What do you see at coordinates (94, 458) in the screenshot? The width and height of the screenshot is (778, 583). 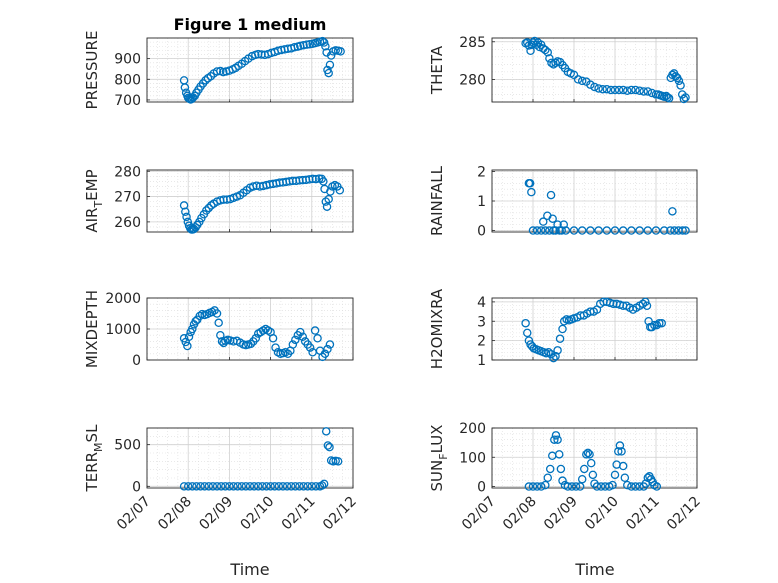 I see `y-axis-label: TERRMSL` at bounding box center [94, 458].